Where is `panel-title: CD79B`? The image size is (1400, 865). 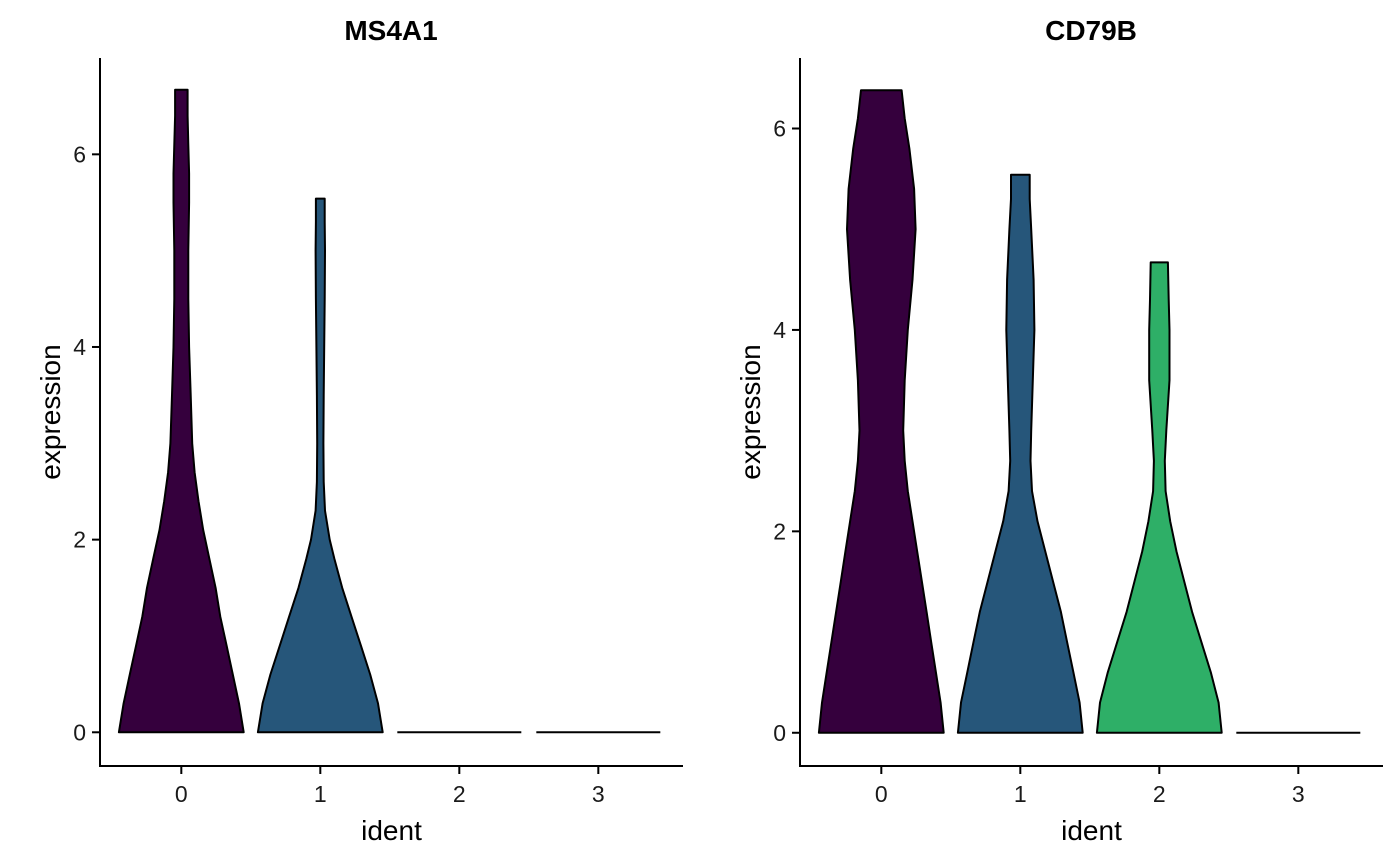
panel-title: CD79B is located at coordinates (1091, 30).